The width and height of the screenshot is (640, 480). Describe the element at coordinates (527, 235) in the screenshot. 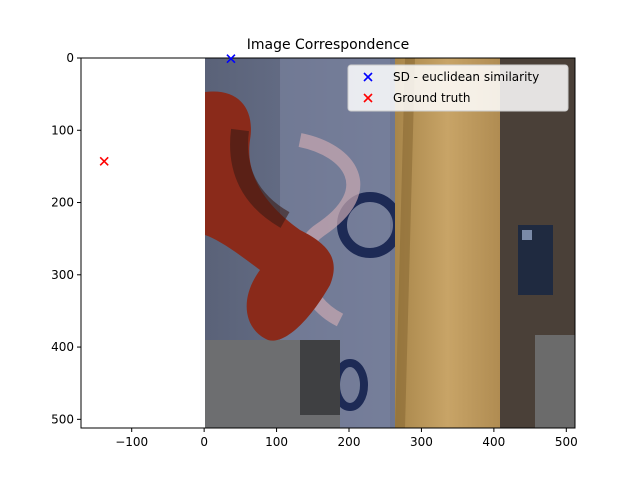

I see `image-window-grid` at that location.